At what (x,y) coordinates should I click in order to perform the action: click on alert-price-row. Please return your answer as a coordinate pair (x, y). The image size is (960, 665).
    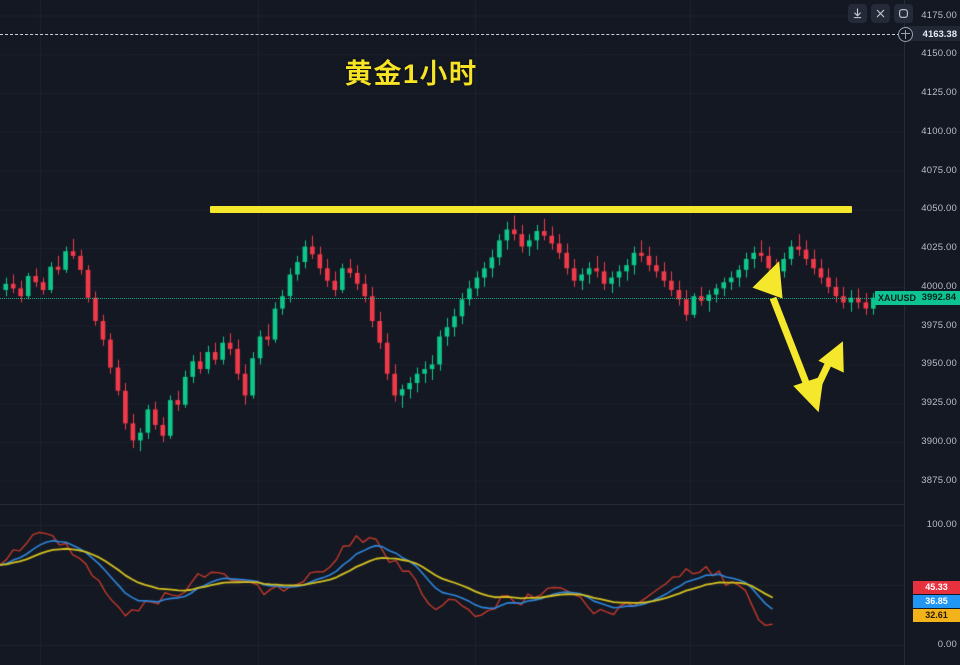
    Looking at the image, I should click on (932, 34).